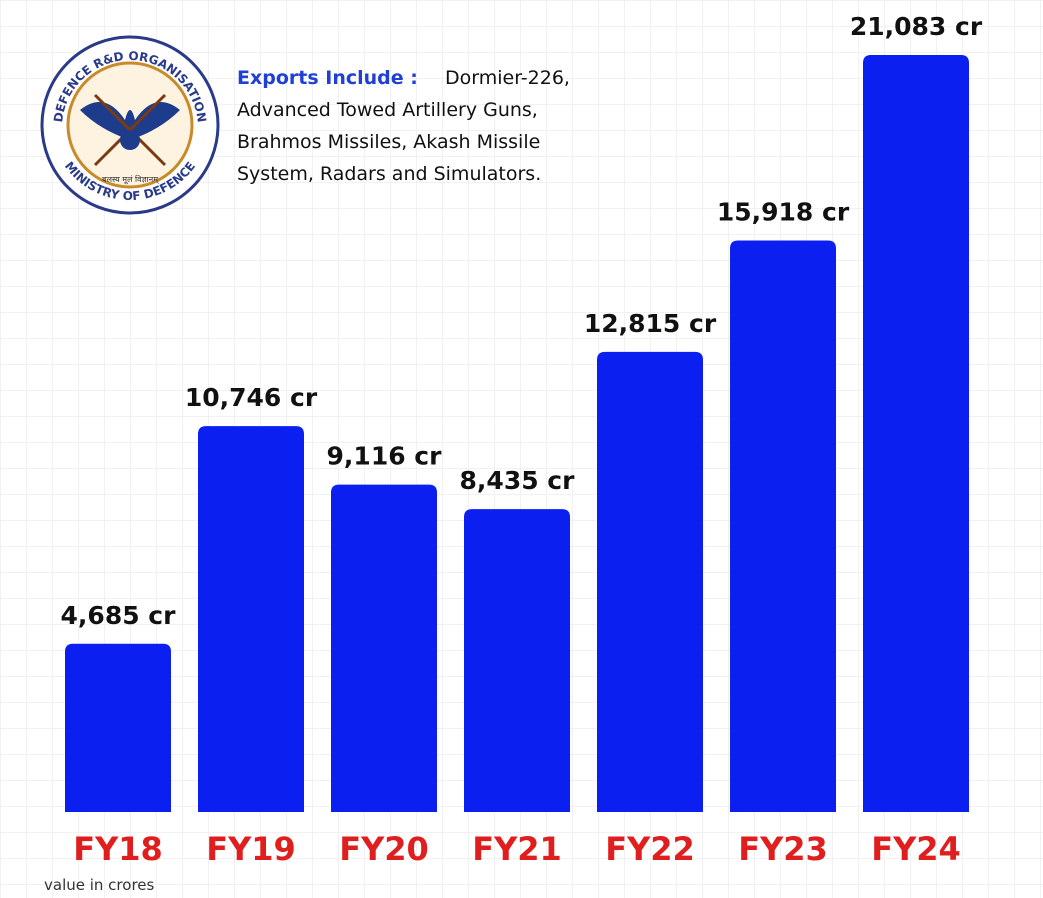 The image size is (1043, 898). Describe the element at coordinates (518, 480) in the screenshot. I see `data-label: 8,435 cr` at that location.